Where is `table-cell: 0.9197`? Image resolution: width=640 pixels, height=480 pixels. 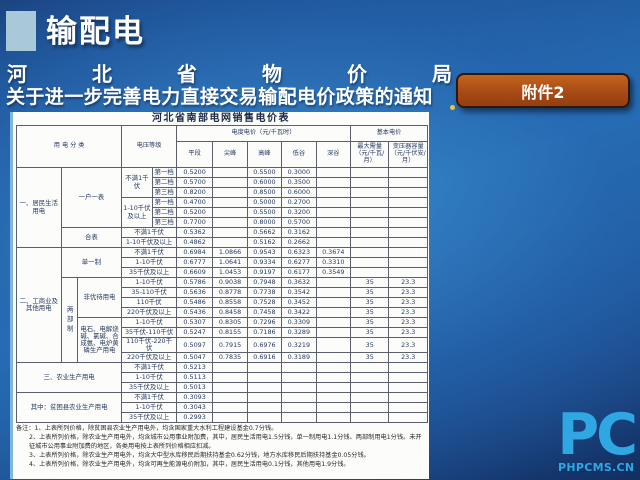 table-cell: 0.9197 is located at coordinates (264, 272).